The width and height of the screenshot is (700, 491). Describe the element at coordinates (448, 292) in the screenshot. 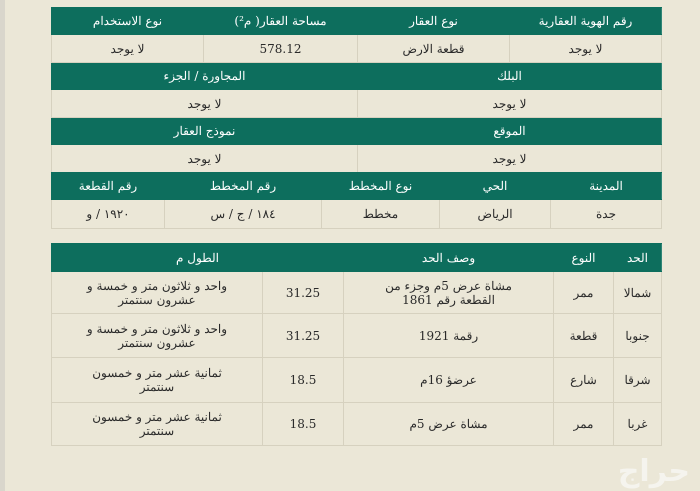

I see `description-cell: مشاة عرض 5م وجزء من القطعة رقم 1861` at that location.